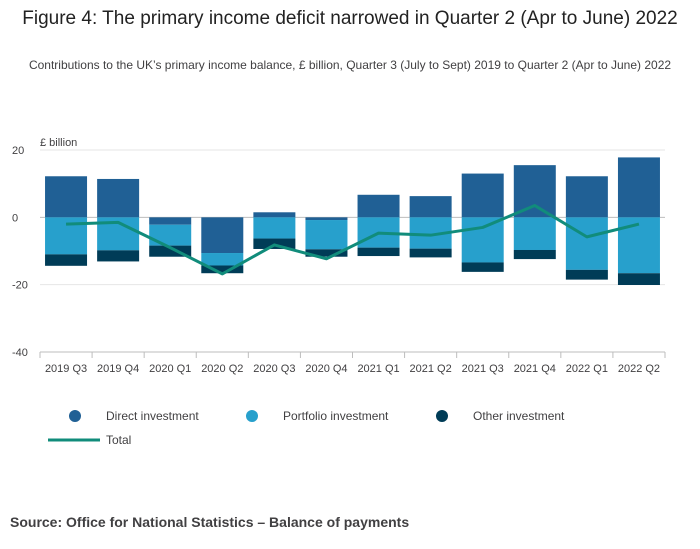  I want to click on x-tick-label: 2021 Q2, so click(431, 369).